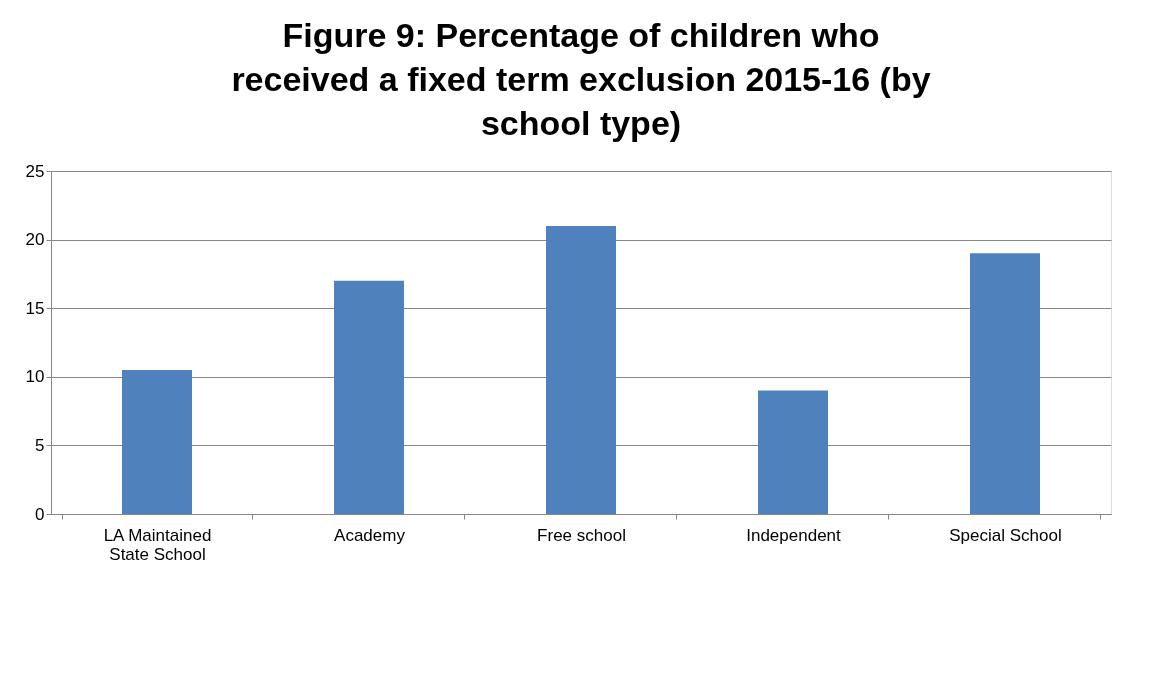 The image size is (1156, 675). Describe the element at coordinates (581, 535) in the screenshot. I see `x-tick-label: Free school` at that location.